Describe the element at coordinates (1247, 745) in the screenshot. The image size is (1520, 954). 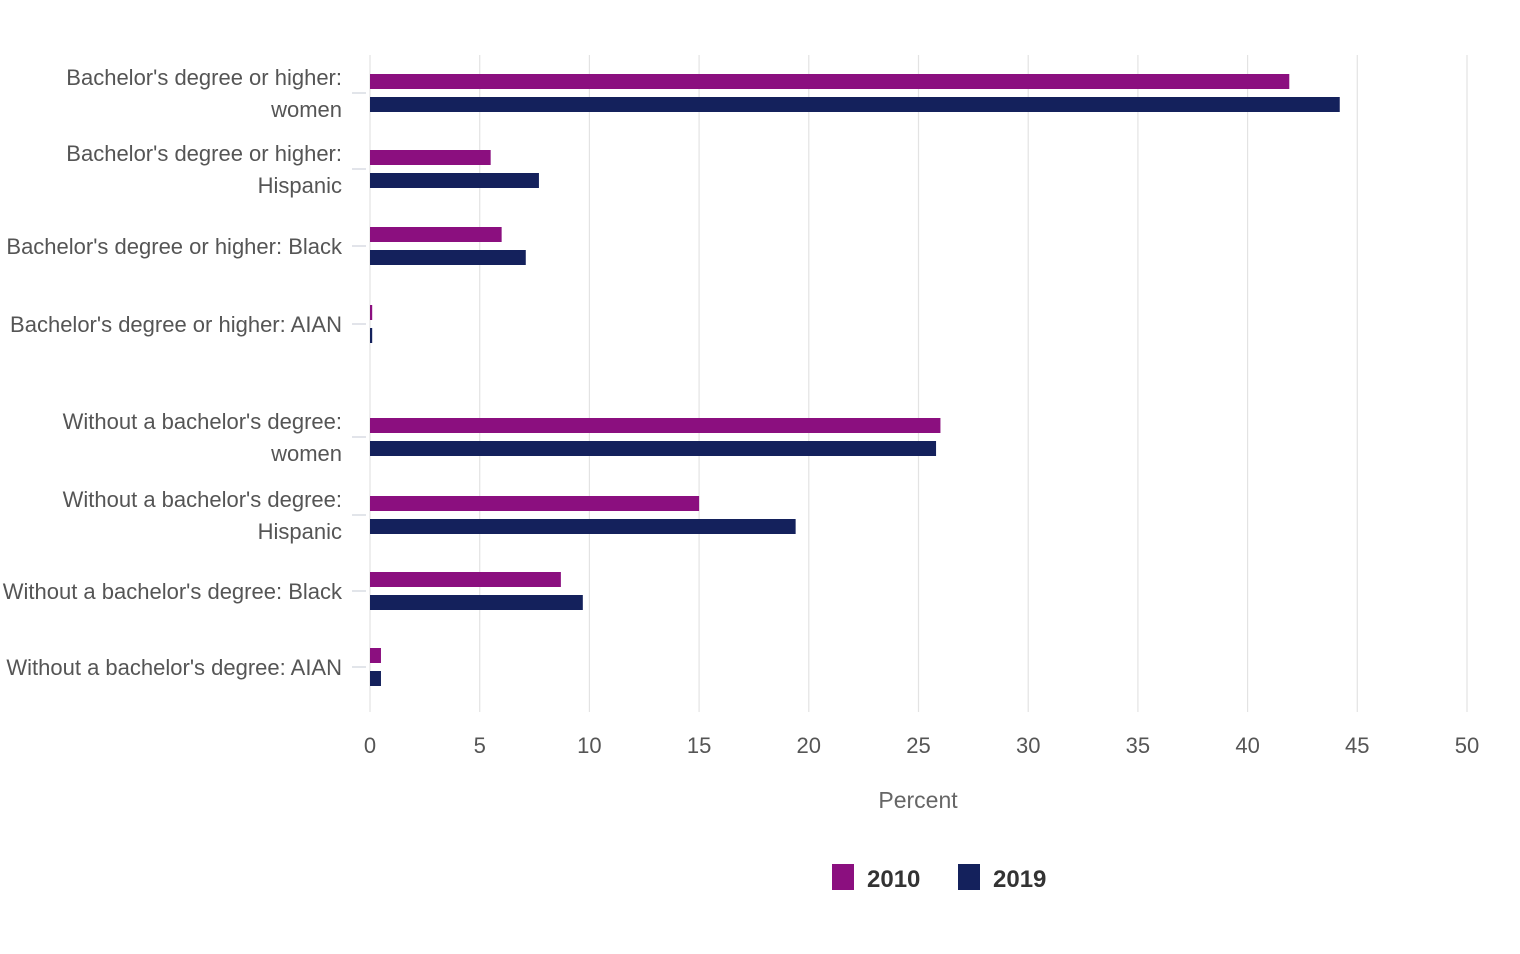
I see `x-tick-label-40: 40` at that location.